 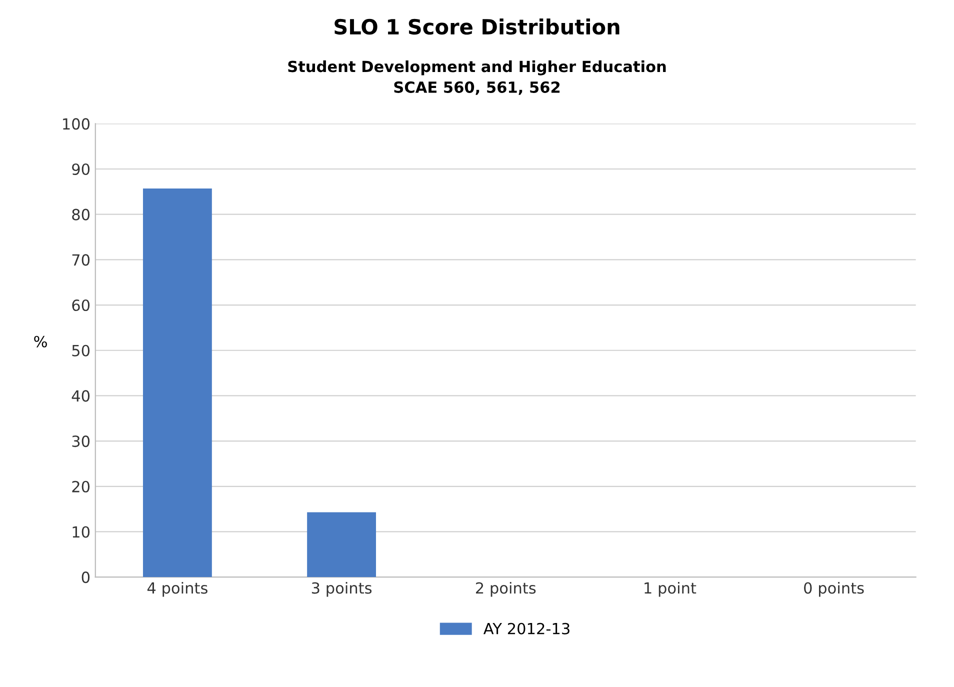 What do you see at coordinates (81, 260) in the screenshot?
I see `y-tick-label: 70` at bounding box center [81, 260].